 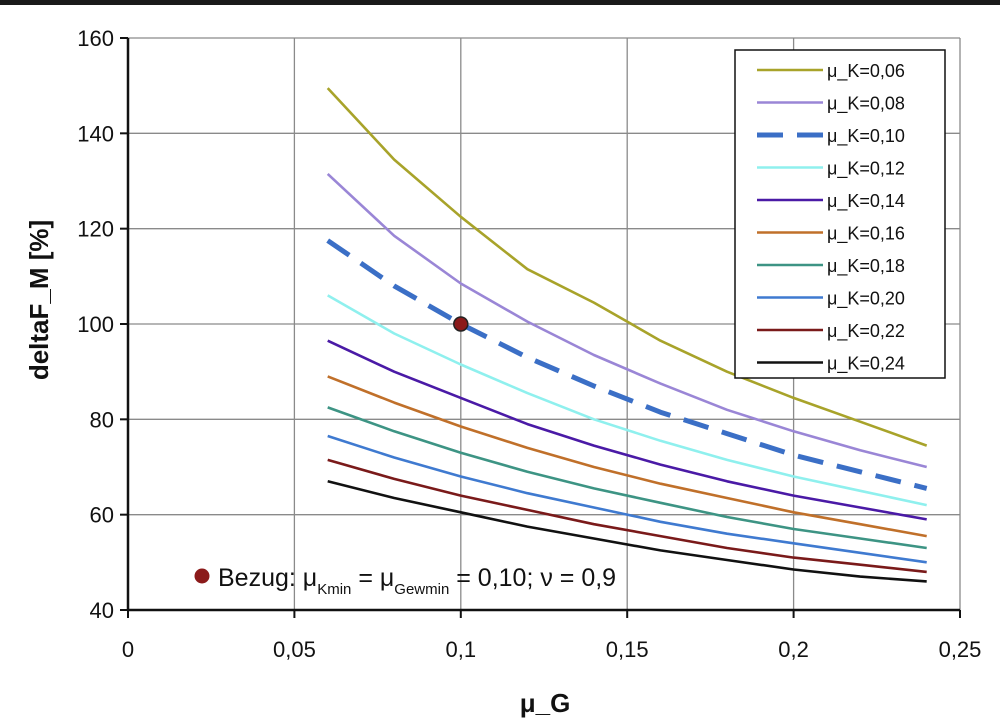 What do you see at coordinates (102, 419) in the screenshot?
I see `y-tick-label: 80` at bounding box center [102, 419].